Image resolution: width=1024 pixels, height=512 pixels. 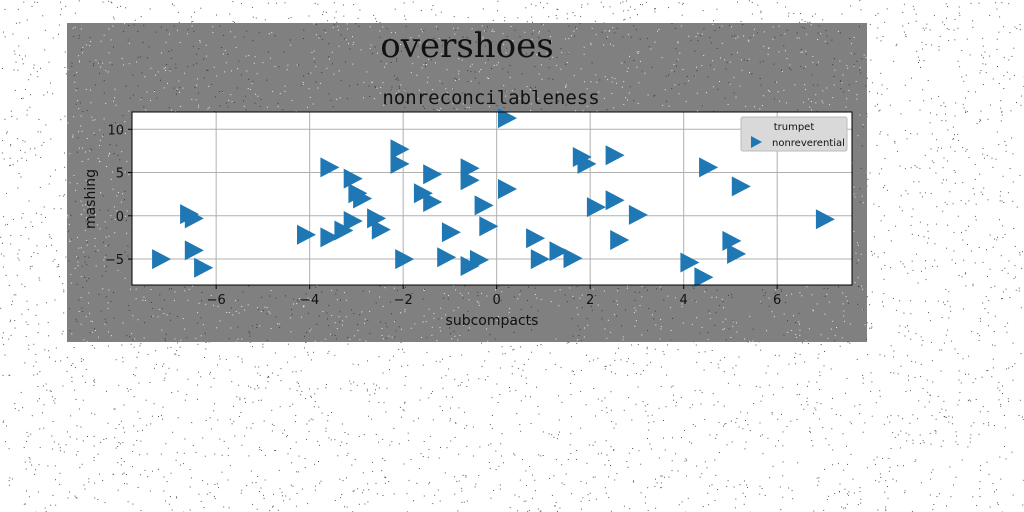 I want to click on x-tick-label: −6, so click(x=216, y=300).